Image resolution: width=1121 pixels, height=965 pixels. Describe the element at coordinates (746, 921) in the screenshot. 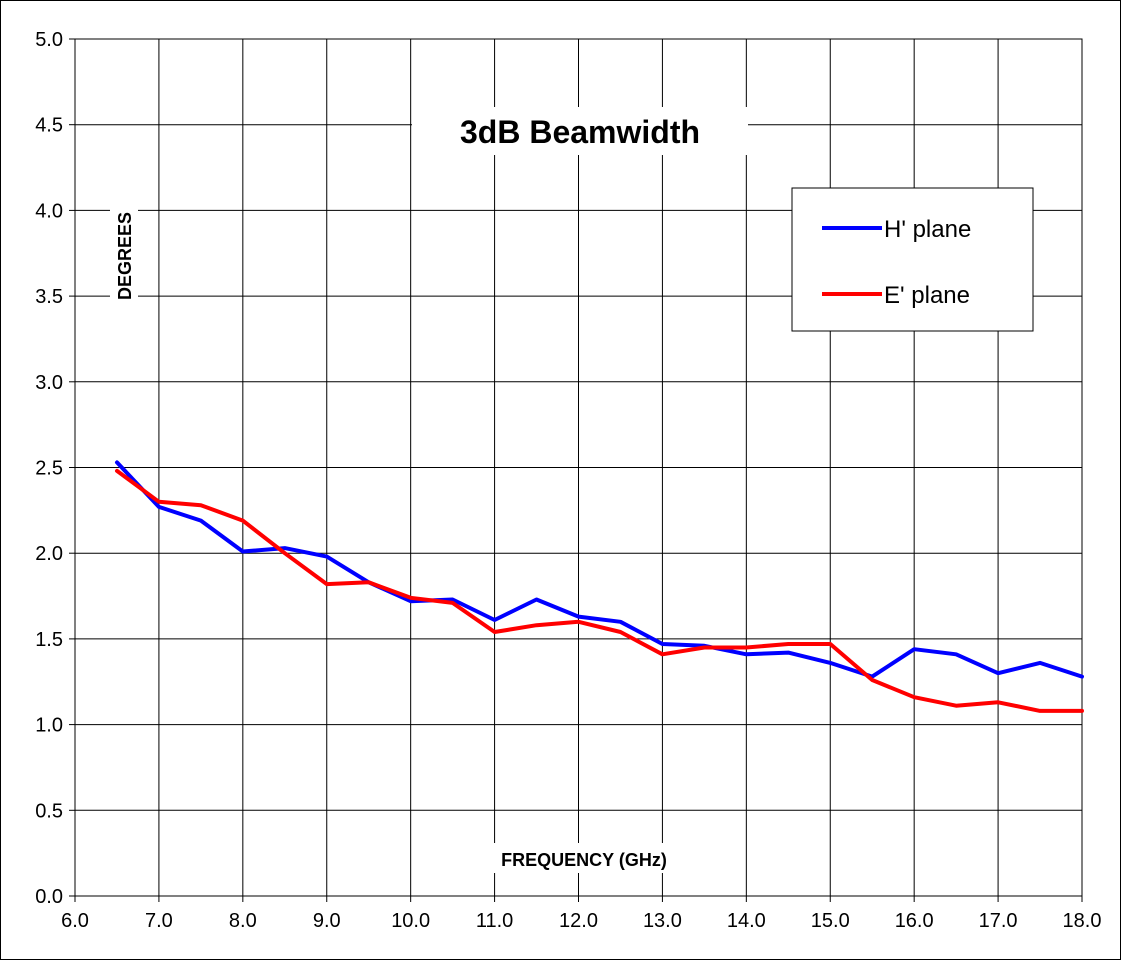

I see `x-tick-label: 14.0` at that location.